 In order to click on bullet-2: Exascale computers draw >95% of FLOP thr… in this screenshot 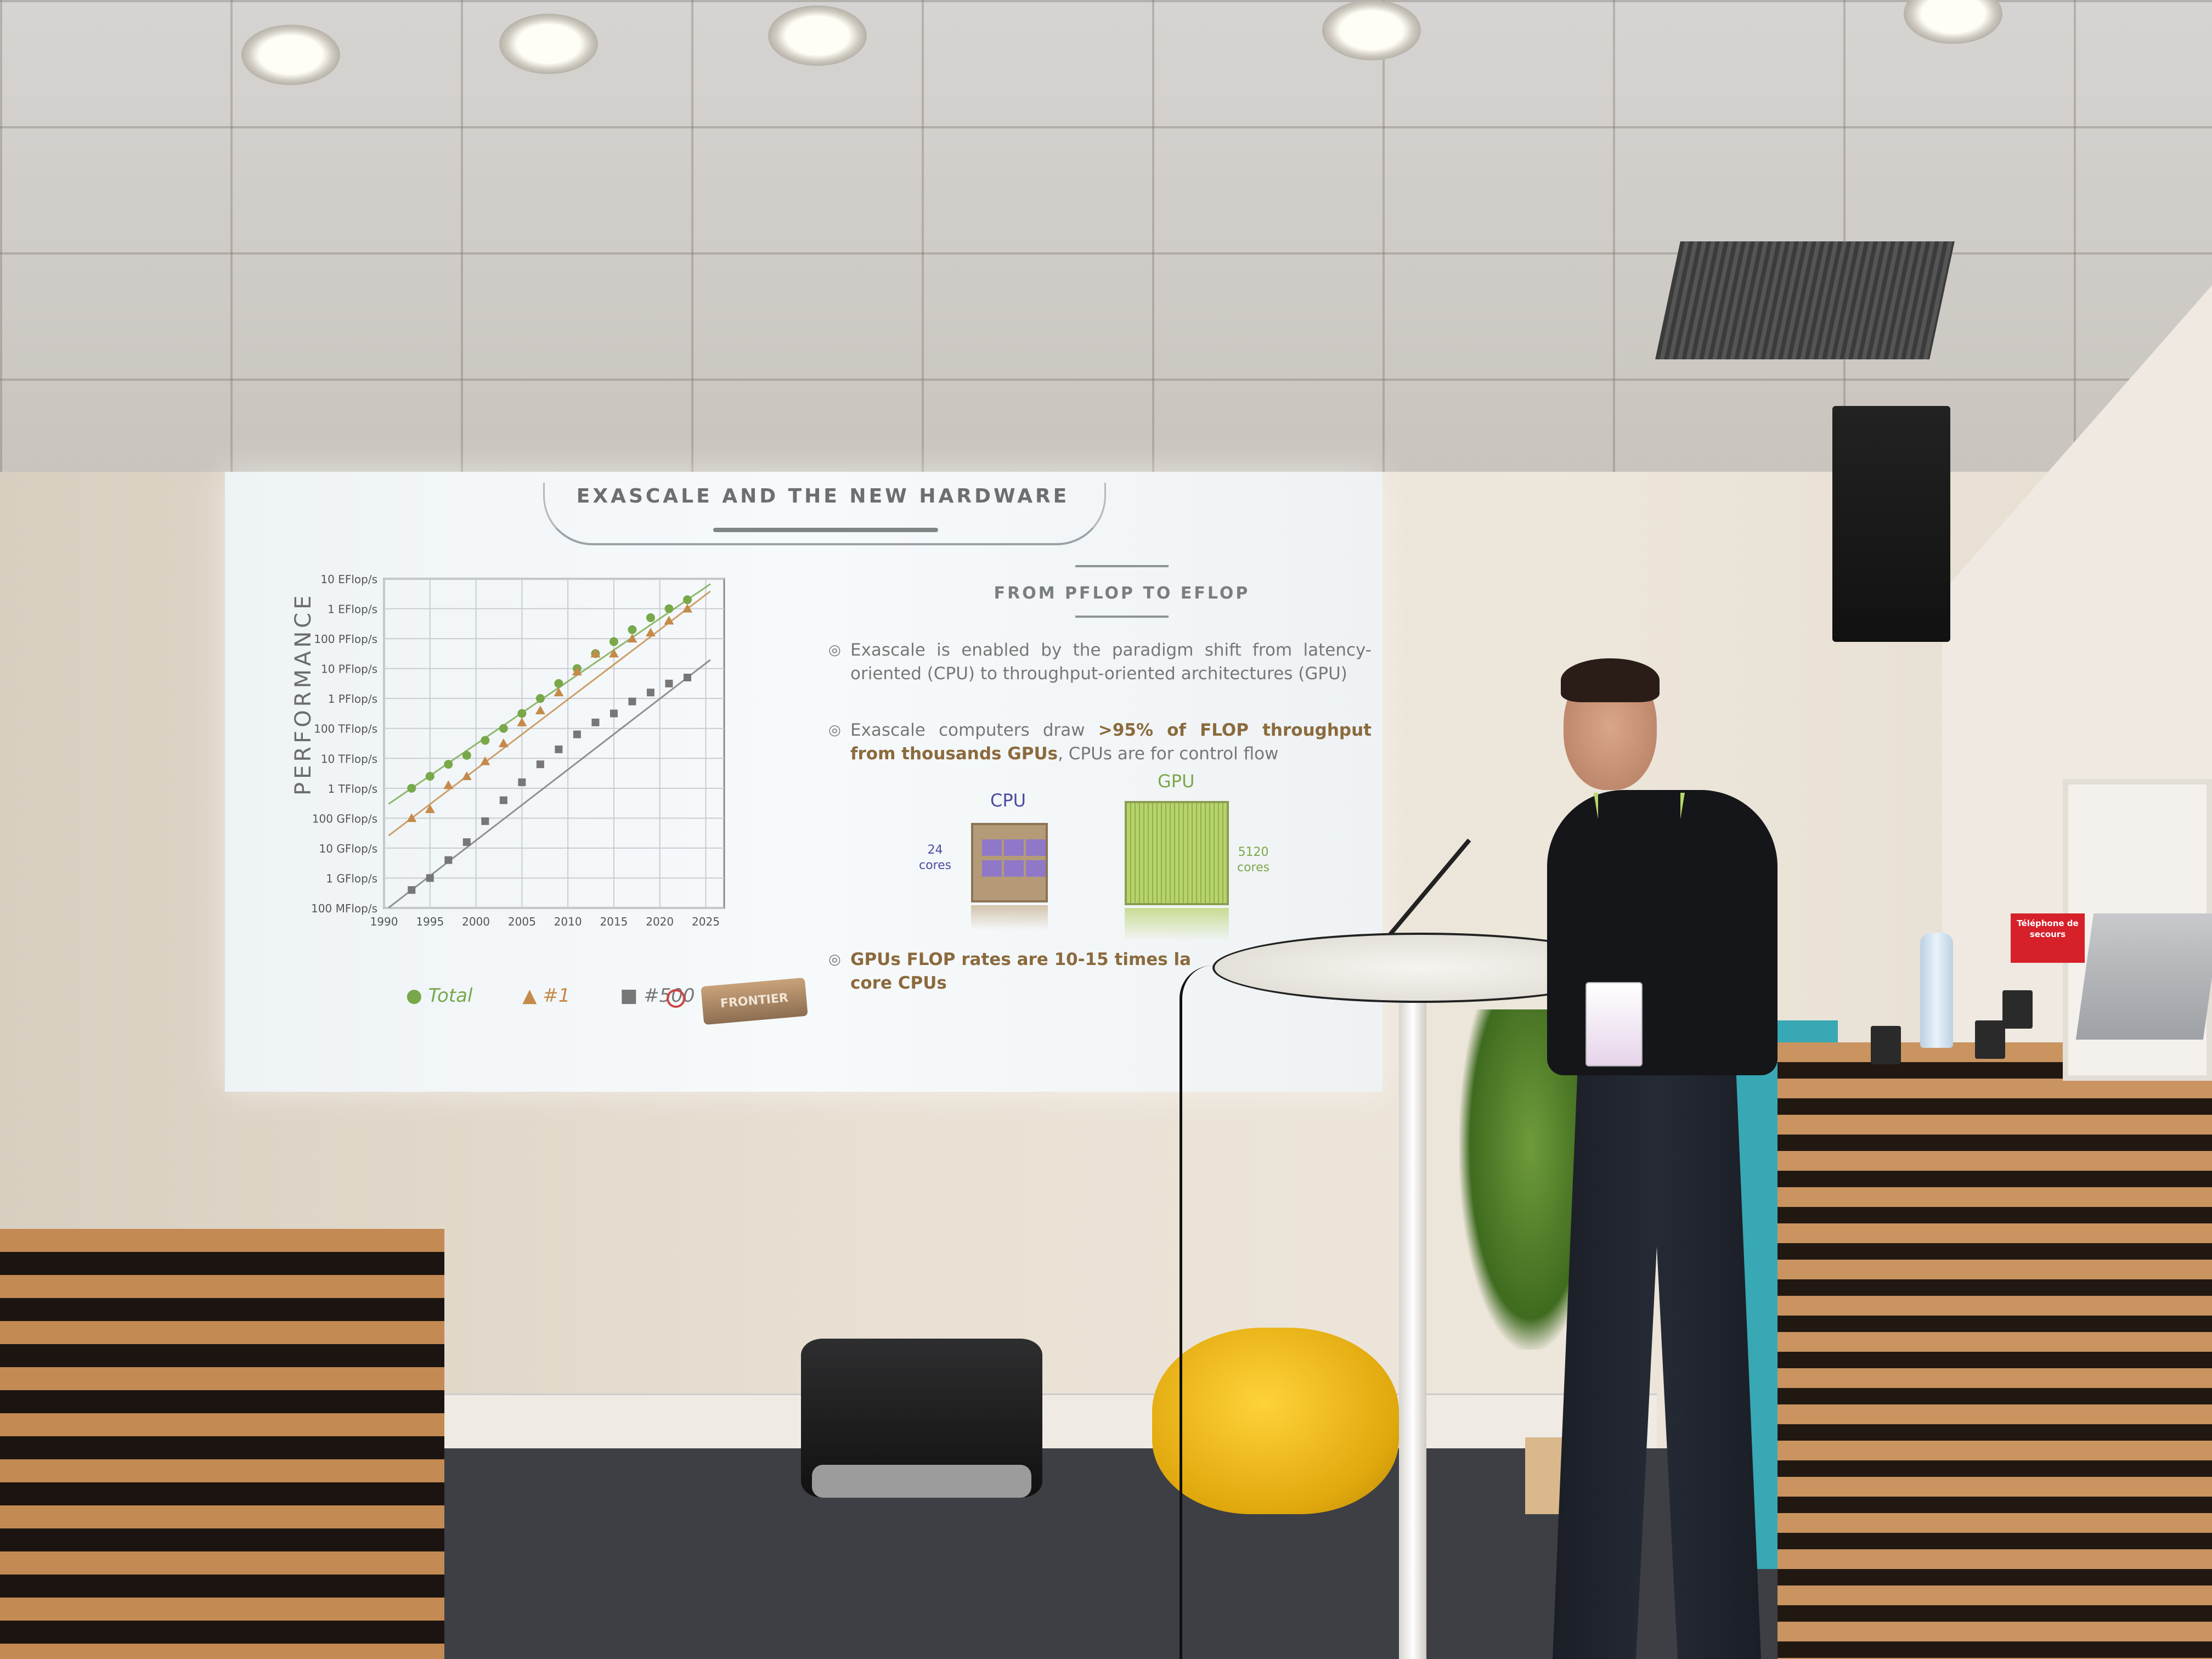, I will do `click(1100, 742)`.